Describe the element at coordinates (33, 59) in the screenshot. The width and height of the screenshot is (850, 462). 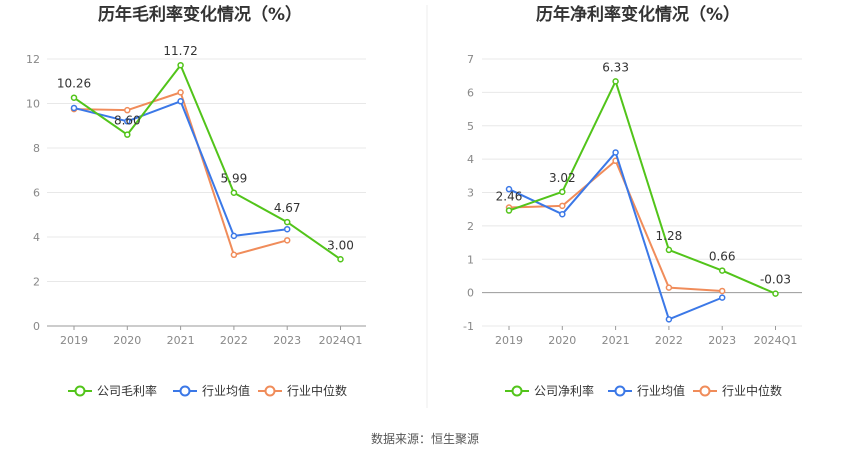
I see `chart1-y-tick-label: 12` at that location.